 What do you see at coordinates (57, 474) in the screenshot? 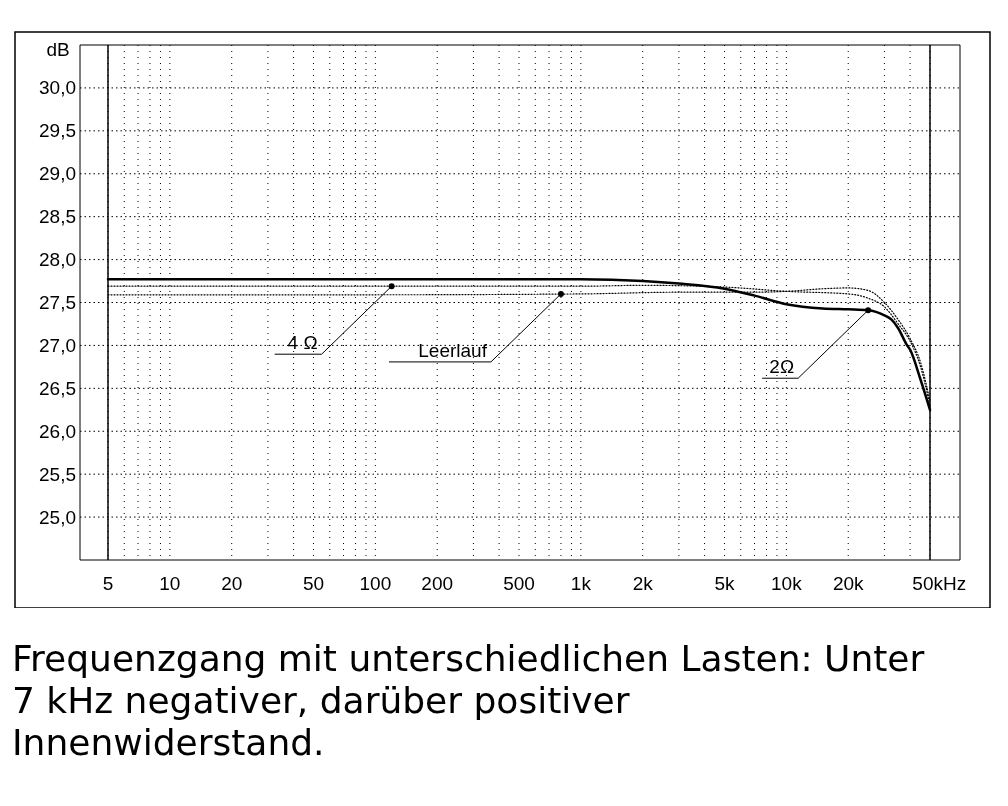
I see `y-tick-label: 25,5` at bounding box center [57, 474].